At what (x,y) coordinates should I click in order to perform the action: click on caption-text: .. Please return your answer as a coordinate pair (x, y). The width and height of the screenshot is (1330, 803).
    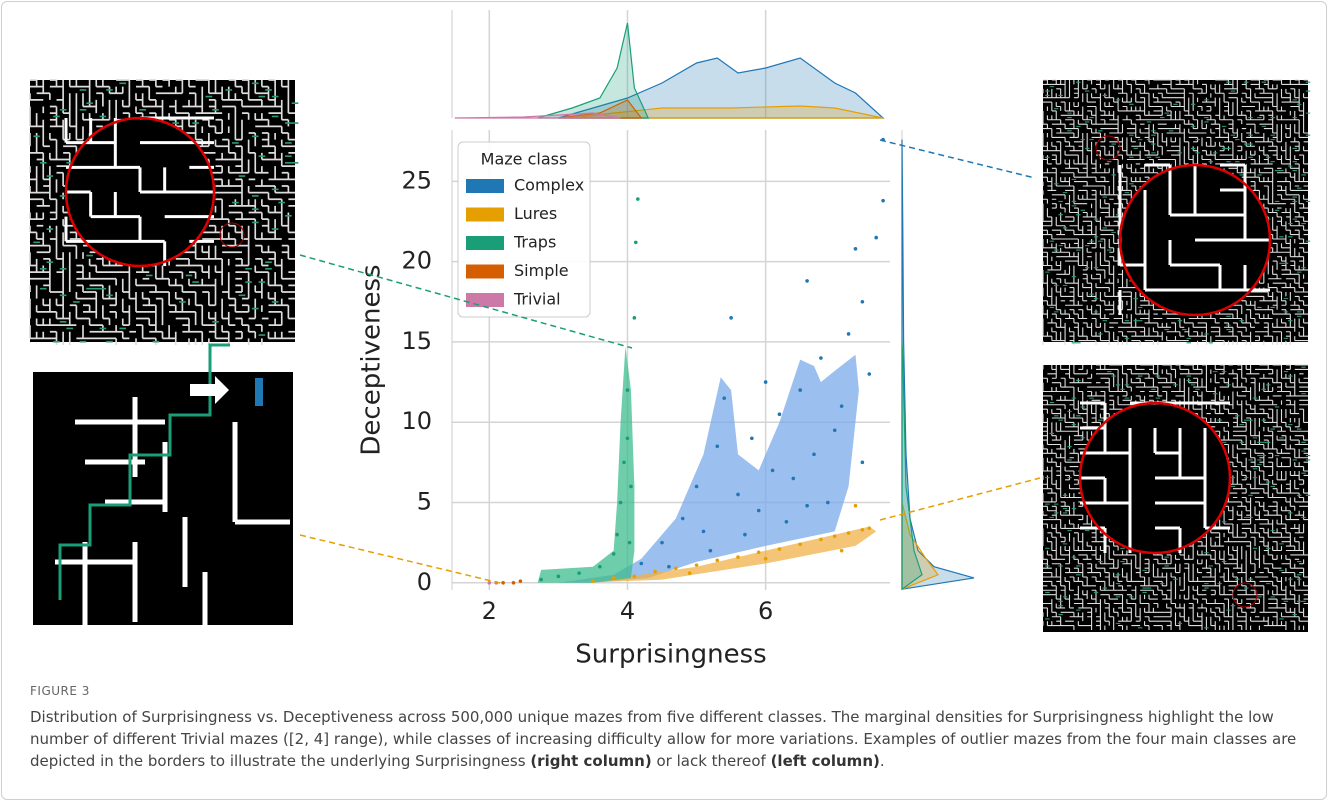
    Looking at the image, I should click on (882, 761).